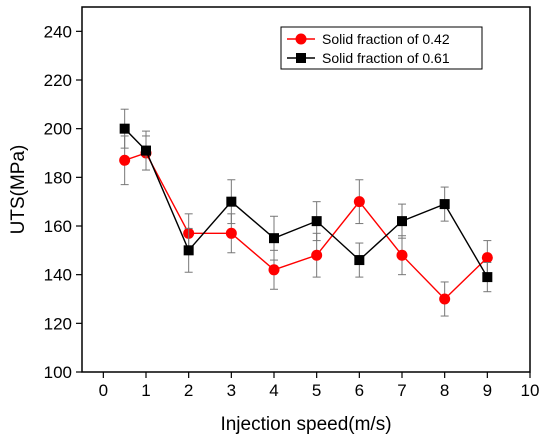  I want to click on y-tick-label-0: 100, so click(58, 372).